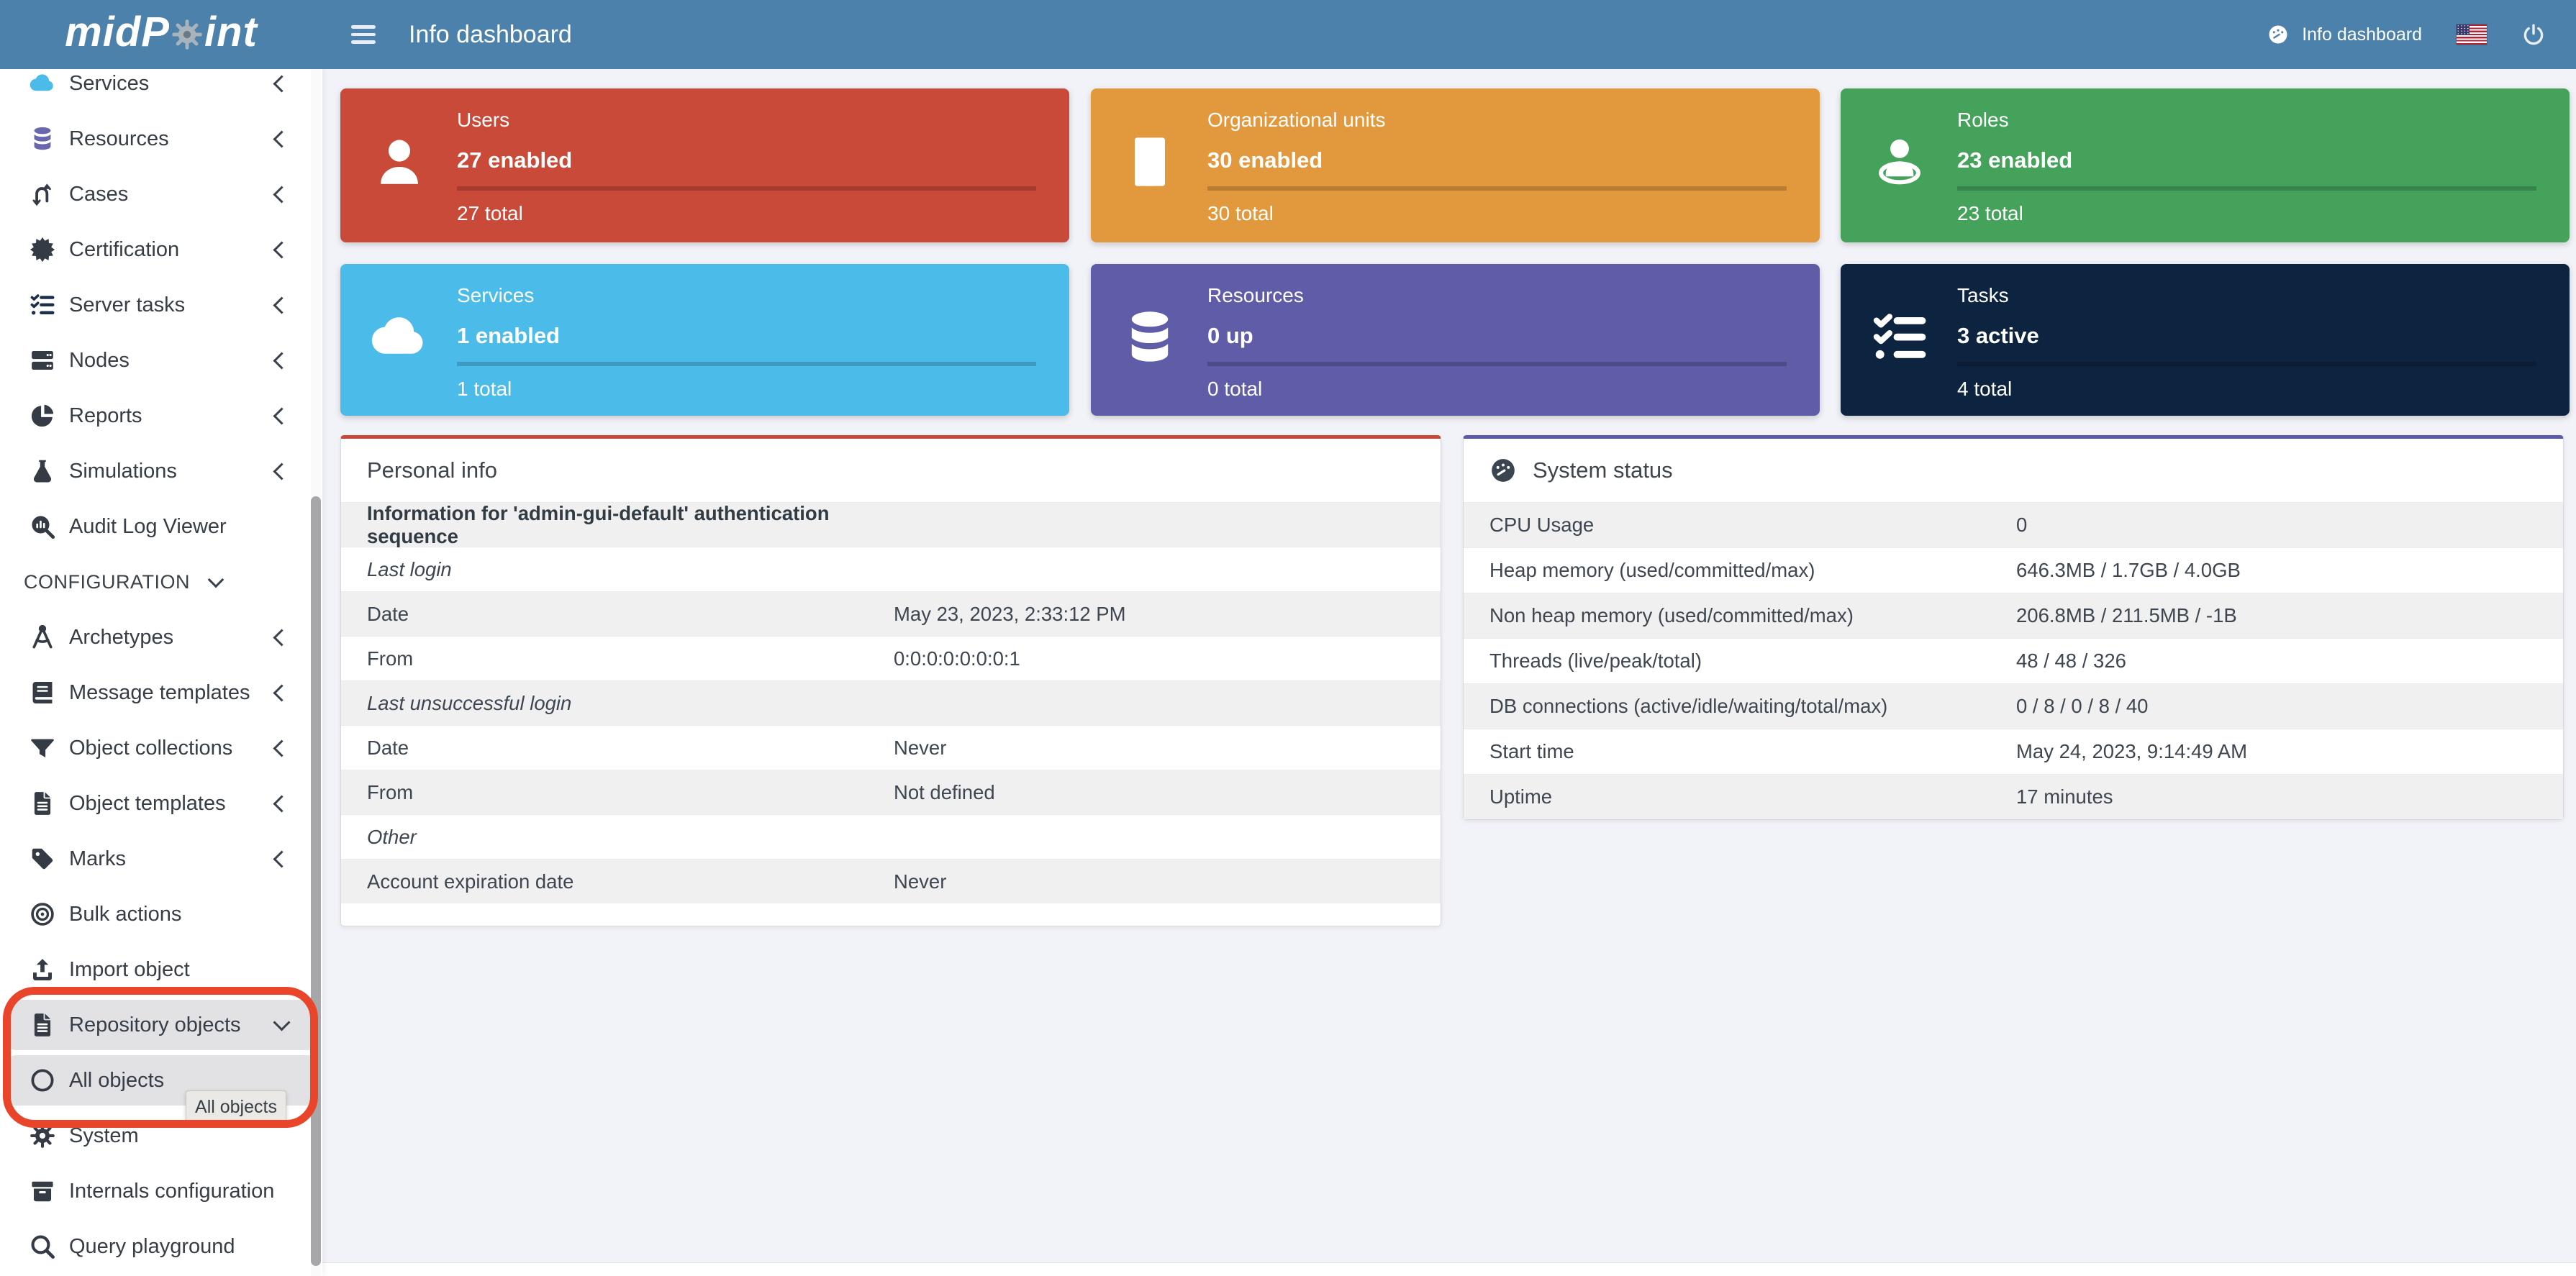 The width and height of the screenshot is (2576, 1276). I want to click on sidebar-item-label: Message templates, so click(159, 692).